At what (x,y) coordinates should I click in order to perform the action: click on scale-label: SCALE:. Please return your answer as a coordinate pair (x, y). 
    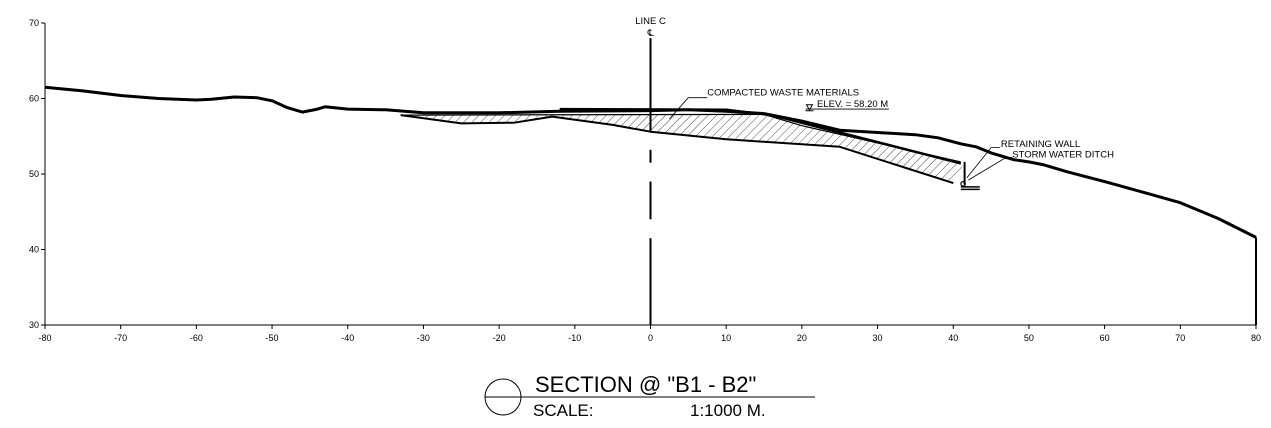
    Looking at the image, I should click on (563, 410).